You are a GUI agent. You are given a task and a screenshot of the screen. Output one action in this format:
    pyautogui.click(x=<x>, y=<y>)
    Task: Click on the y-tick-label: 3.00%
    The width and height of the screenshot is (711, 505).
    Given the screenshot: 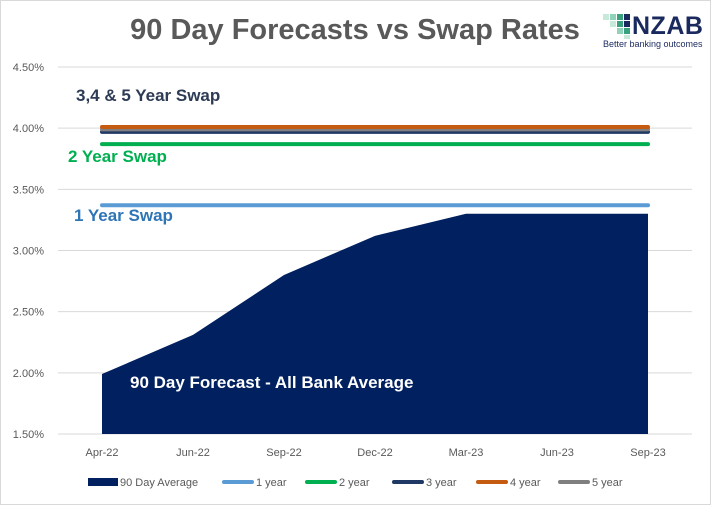 What is the action you would take?
    pyautogui.click(x=28, y=252)
    